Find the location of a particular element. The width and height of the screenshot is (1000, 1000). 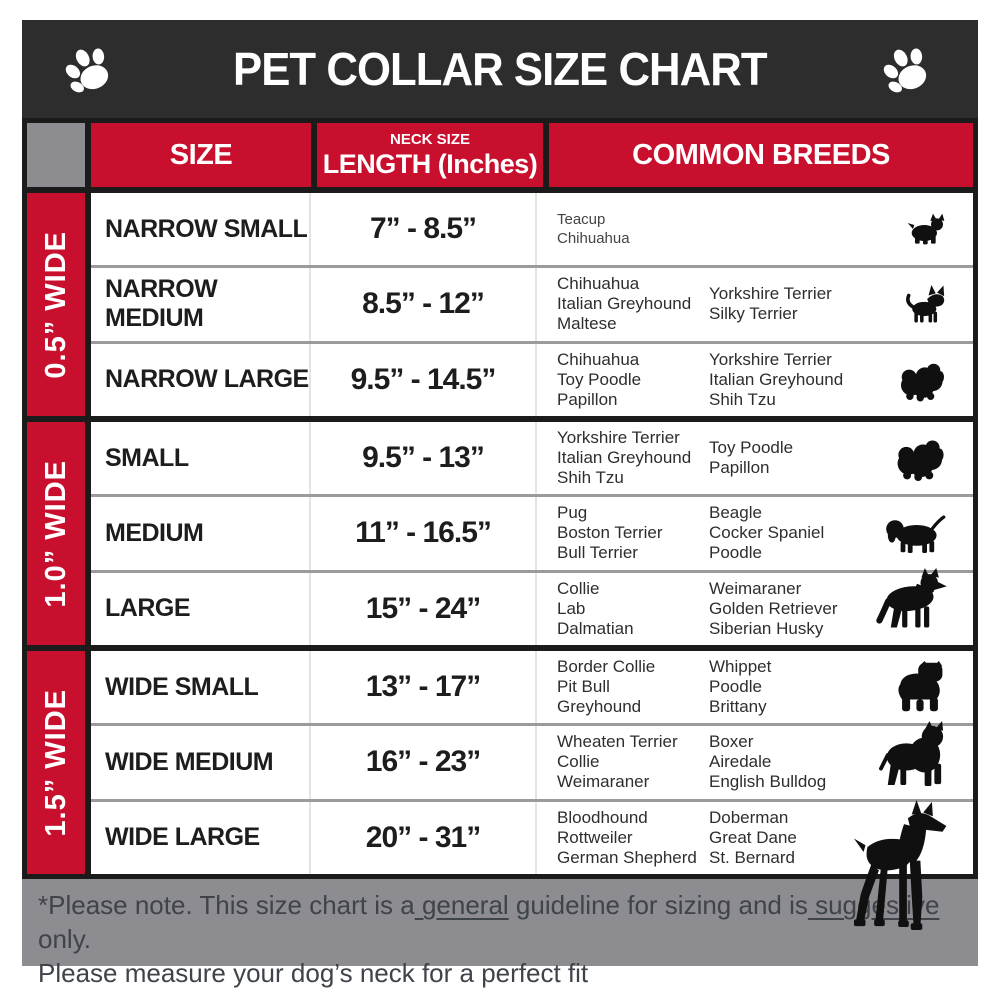

size-label: WIDE SMALL is located at coordinates (201, 687).